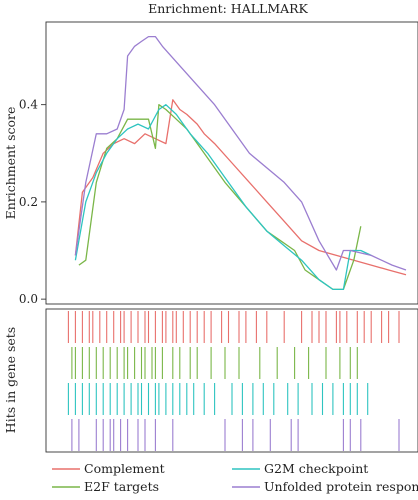 This screenshot has height=500, width=418. What do you see at coordinates (10, 380) in the screenshot?
I see `hits-axis-label: Hits in gene sets` at bounding box center [10, 380].